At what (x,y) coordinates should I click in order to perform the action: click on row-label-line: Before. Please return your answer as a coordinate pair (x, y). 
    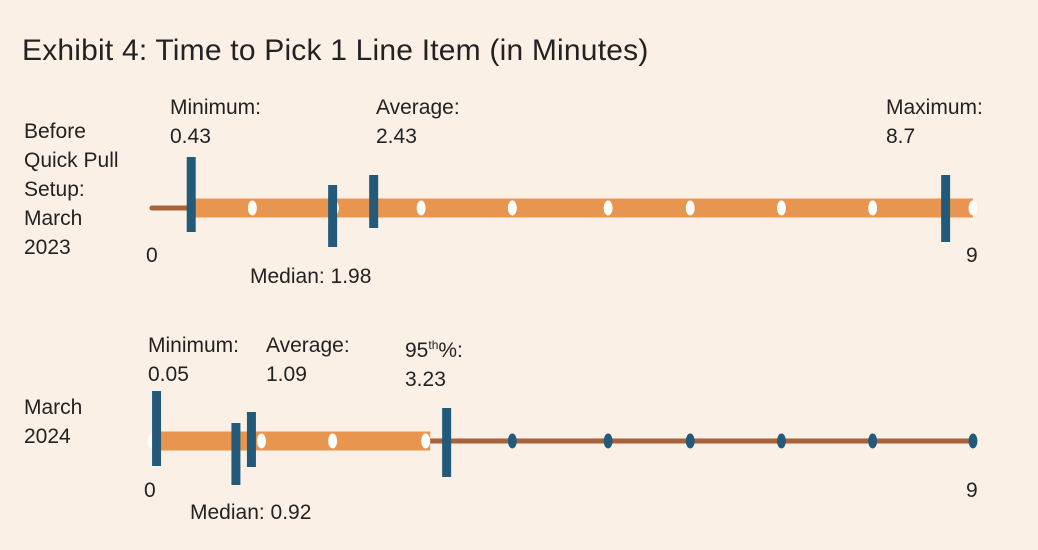
    Looking at the image, I should click on (55, 131).